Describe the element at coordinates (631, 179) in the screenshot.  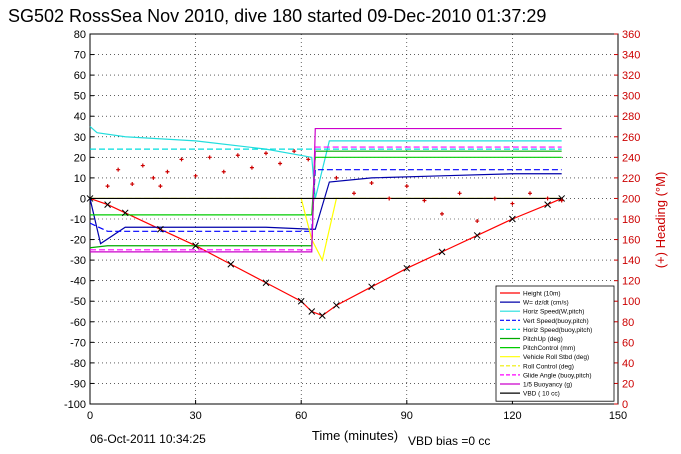
I see `y-right-tick-label: 220` at that location.